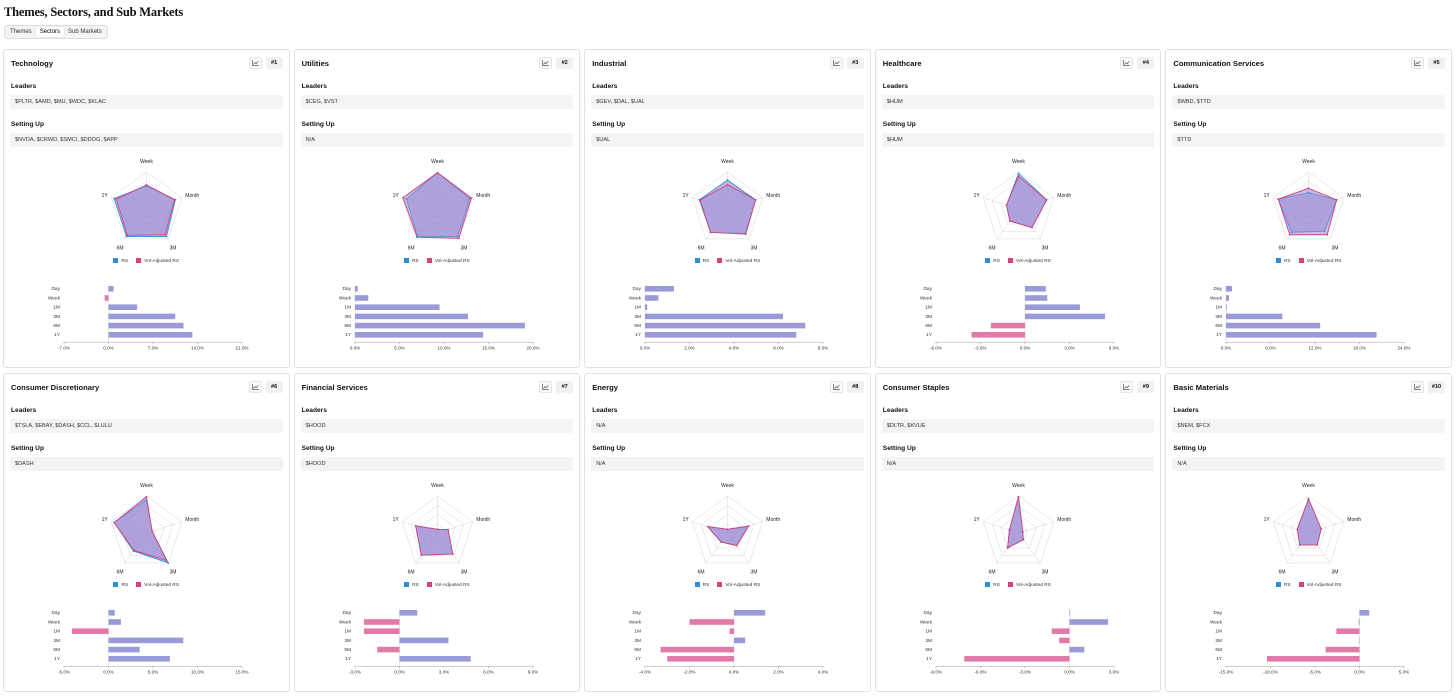 This screenshot has width=1456, height=697. Describe the element at coordinates (1018, 486) in the screenshot. I see `radar-axis-week: Week` at that location.